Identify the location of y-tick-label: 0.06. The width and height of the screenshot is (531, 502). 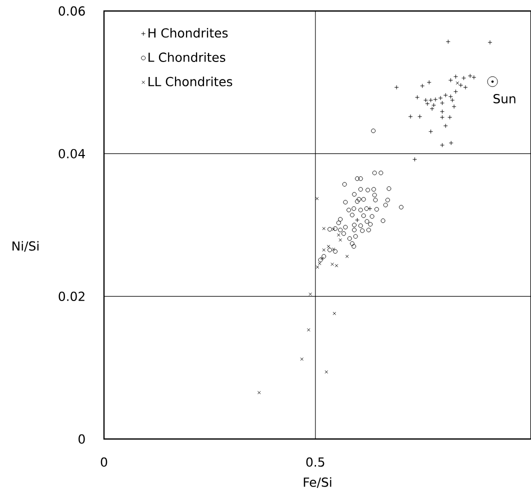
(71, 11).